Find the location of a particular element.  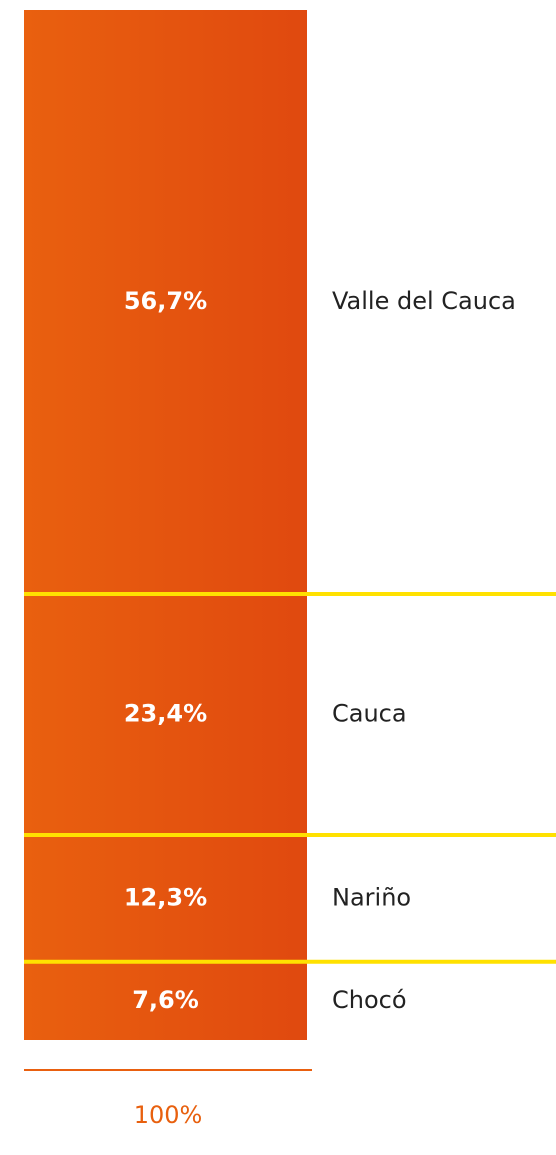

category-label: Valle del Cauca is located at coordinates (424, 301).